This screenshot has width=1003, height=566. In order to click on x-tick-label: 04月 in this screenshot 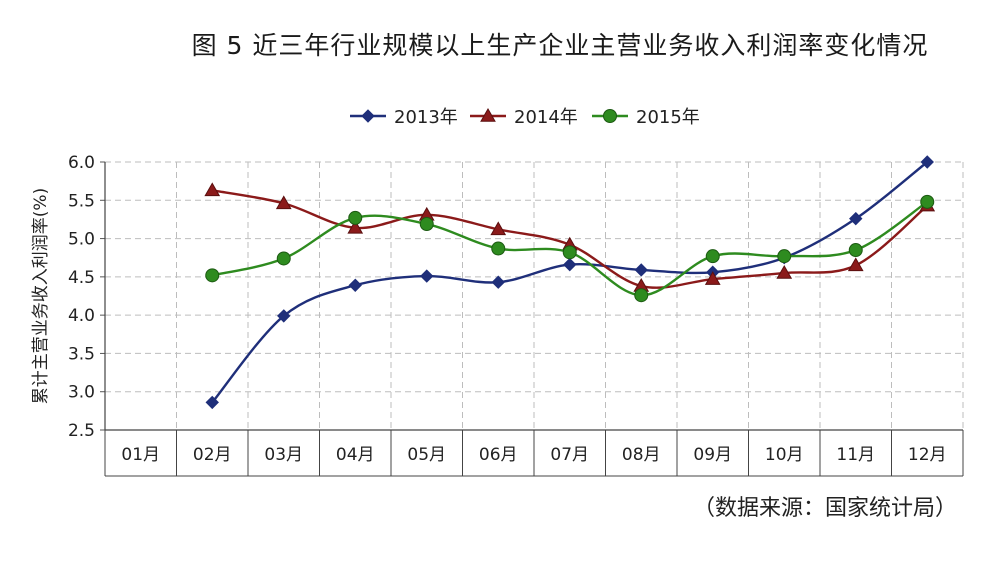, I will do `click(355, 455)`.